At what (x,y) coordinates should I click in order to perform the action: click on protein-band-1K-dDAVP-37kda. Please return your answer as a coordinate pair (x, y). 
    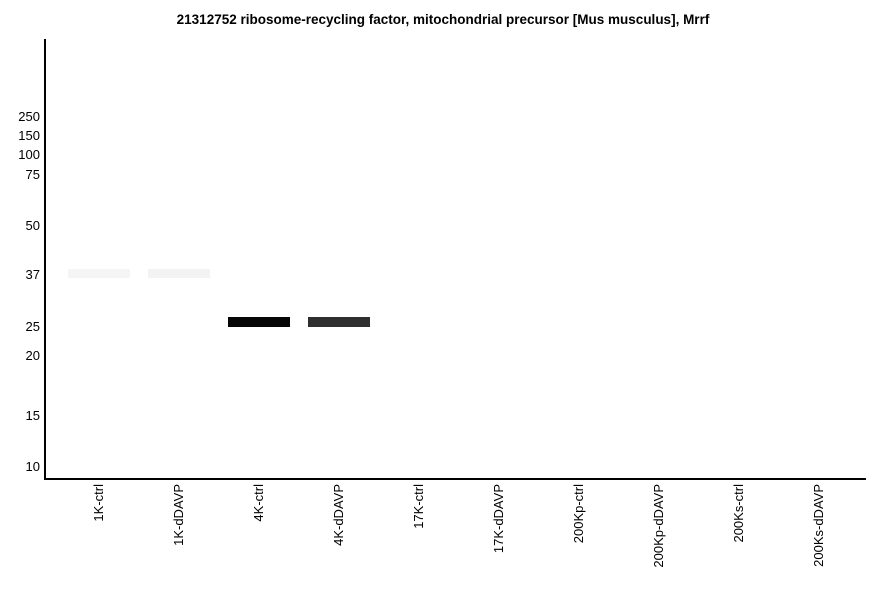
    Looking at the image, I should click on (179, 273).